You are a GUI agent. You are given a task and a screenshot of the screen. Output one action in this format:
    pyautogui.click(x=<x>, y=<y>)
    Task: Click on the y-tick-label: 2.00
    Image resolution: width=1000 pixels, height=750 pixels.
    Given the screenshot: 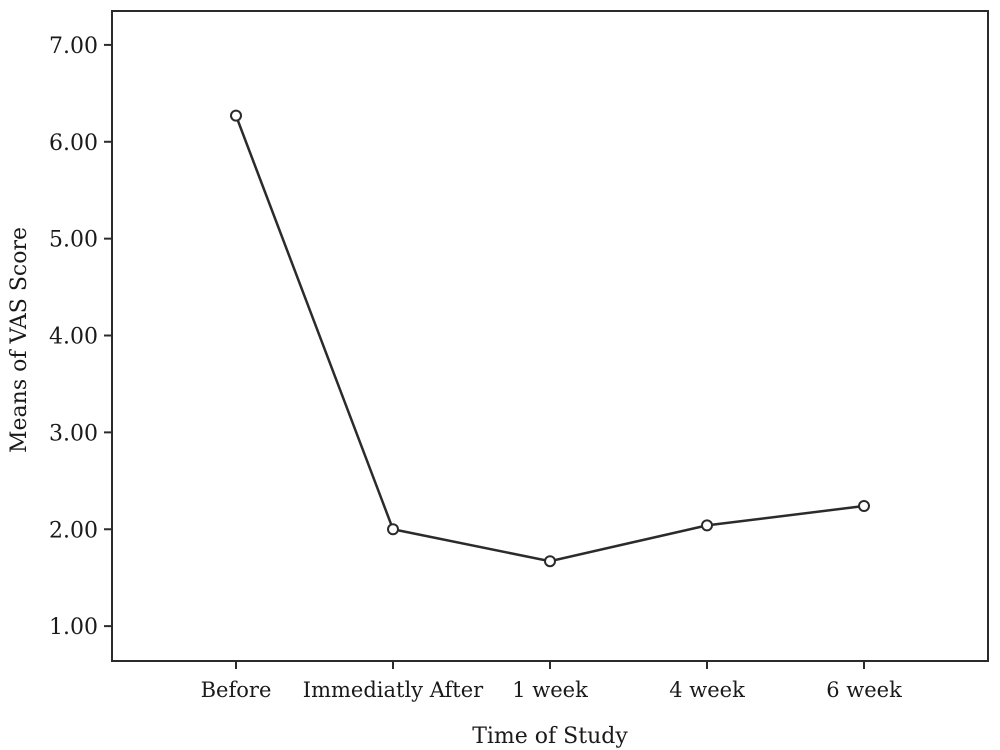 What is the action you would take?
    pyautogui.click(x=73, y=530)
    